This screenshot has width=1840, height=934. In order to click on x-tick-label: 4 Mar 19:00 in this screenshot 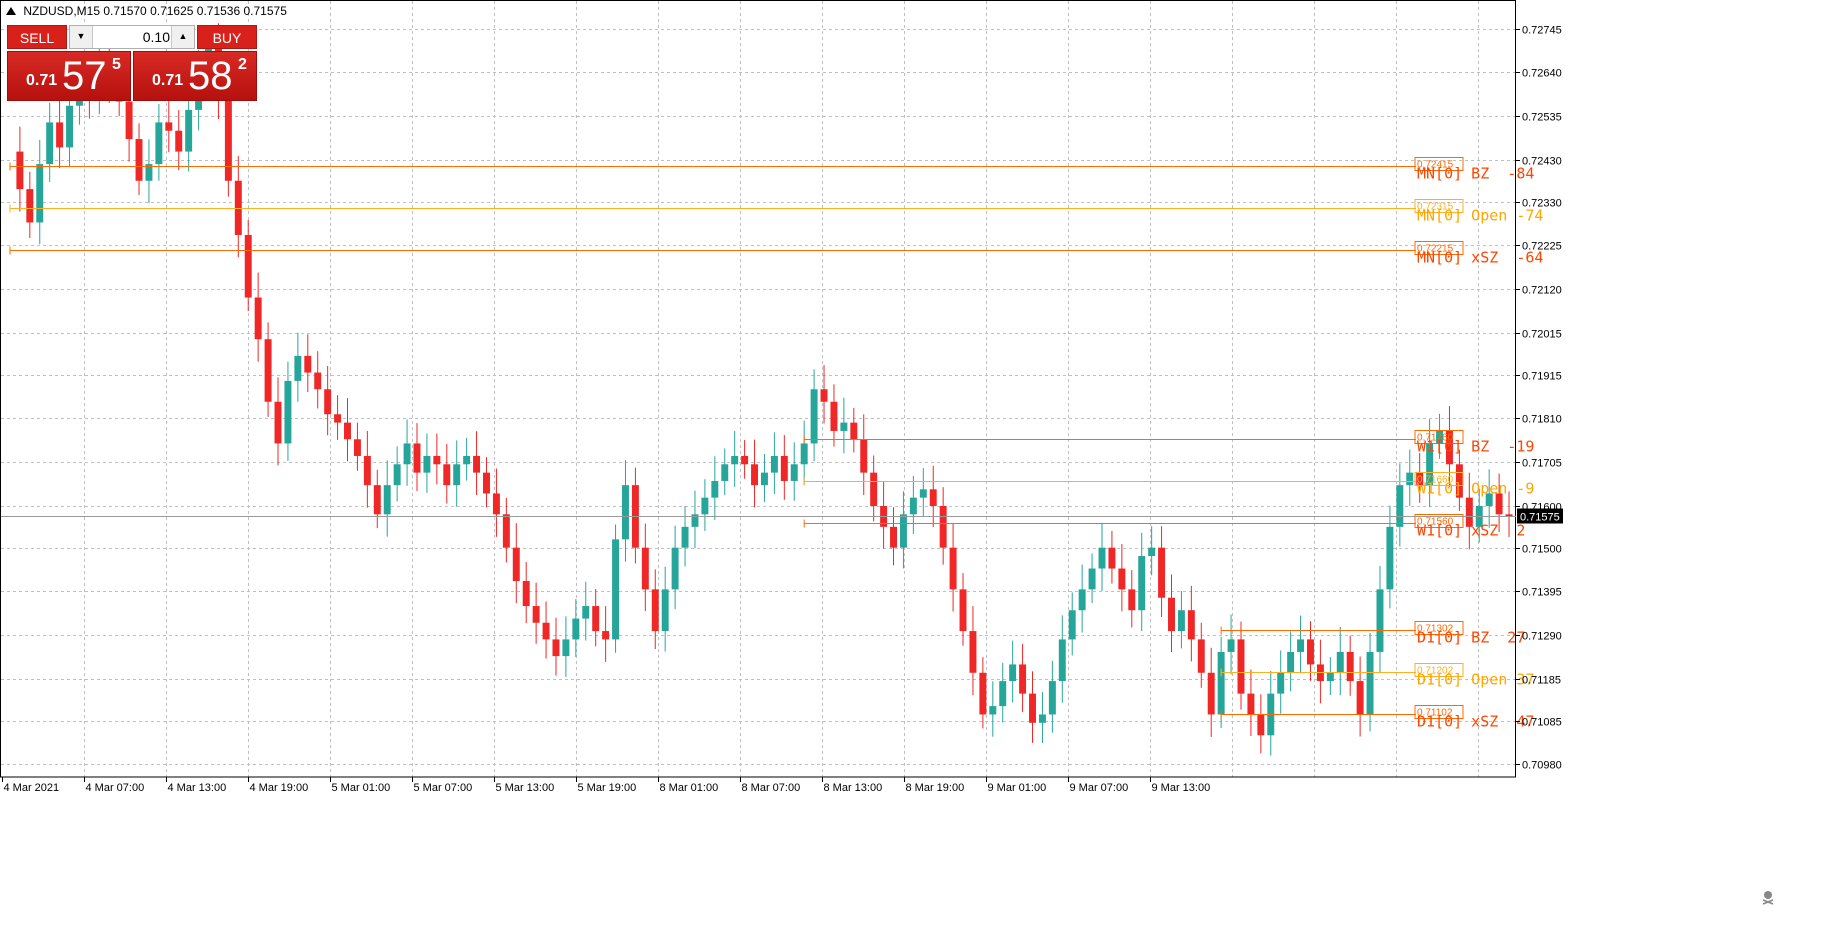, I will do `click(279, 788)`.